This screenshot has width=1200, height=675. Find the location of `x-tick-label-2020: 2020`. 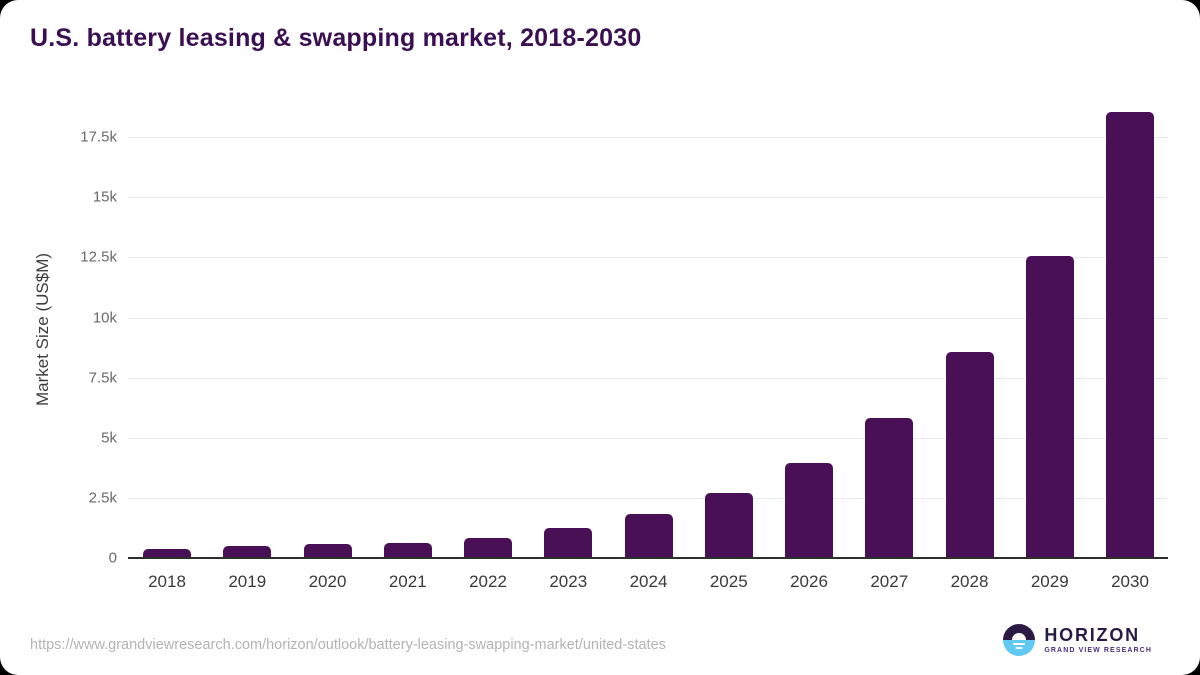

x-tick-label-2020: 2020 is located at coordinates (327, 581).